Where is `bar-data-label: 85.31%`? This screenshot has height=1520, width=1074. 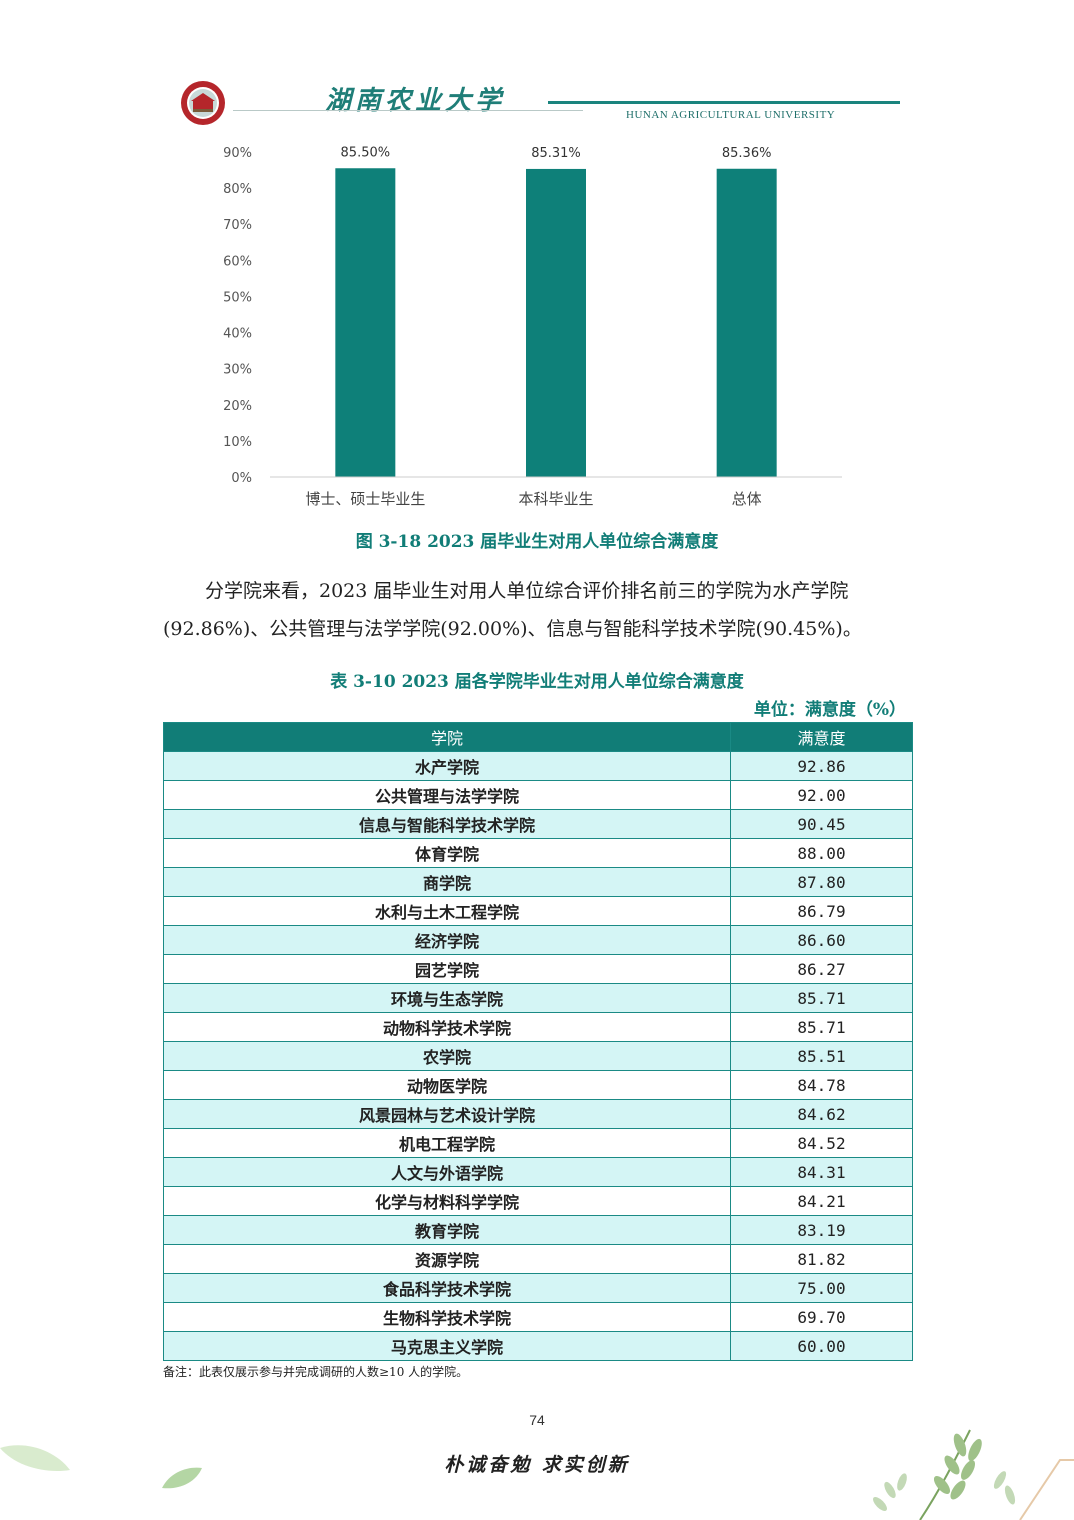
bar-data-label: 85.31% is located at coordinates (556, 153).